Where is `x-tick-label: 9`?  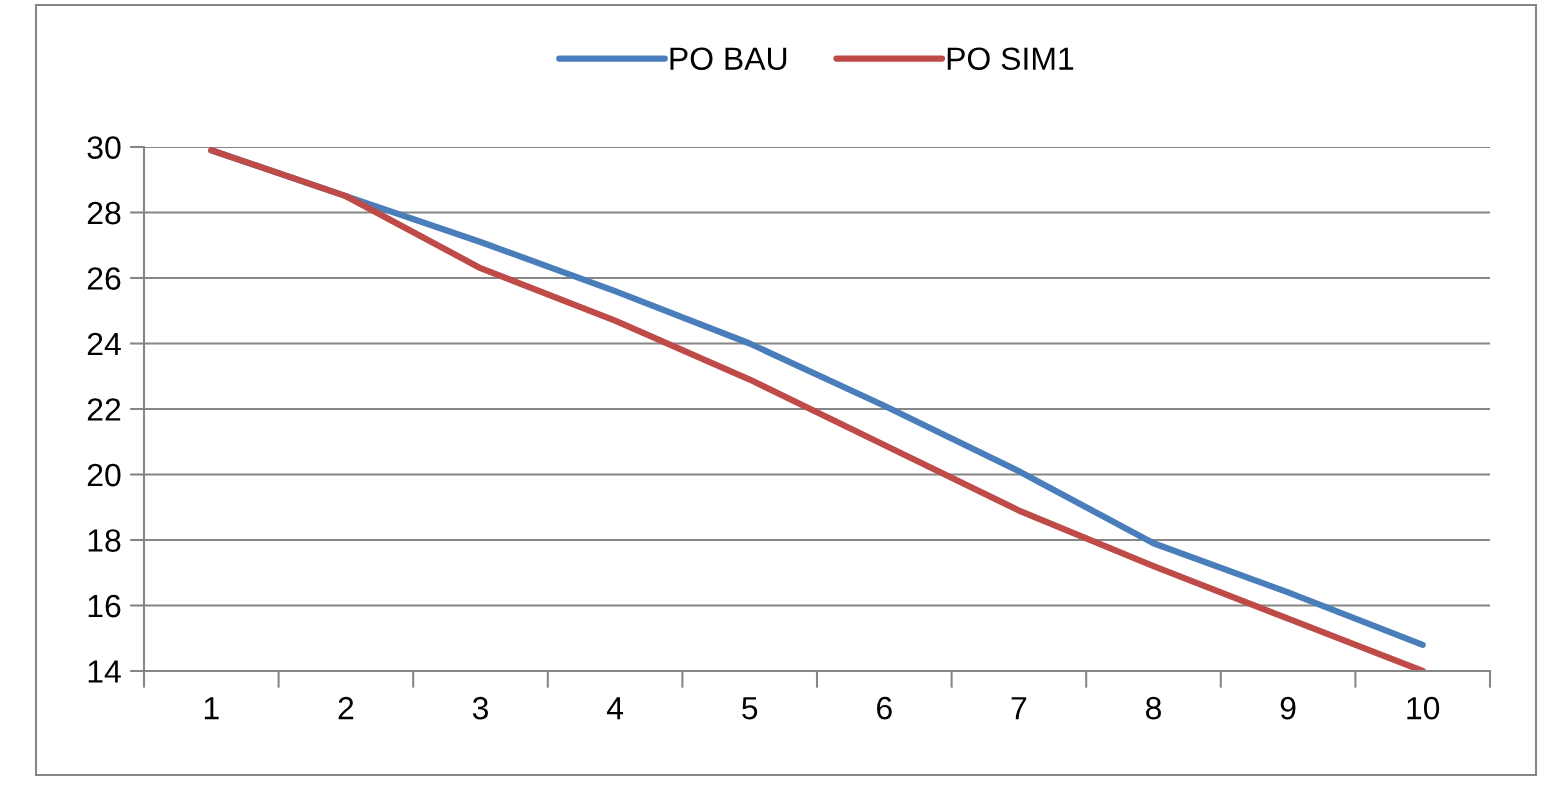
x-tick-label: 9 is located at coordinates (1288, 708).